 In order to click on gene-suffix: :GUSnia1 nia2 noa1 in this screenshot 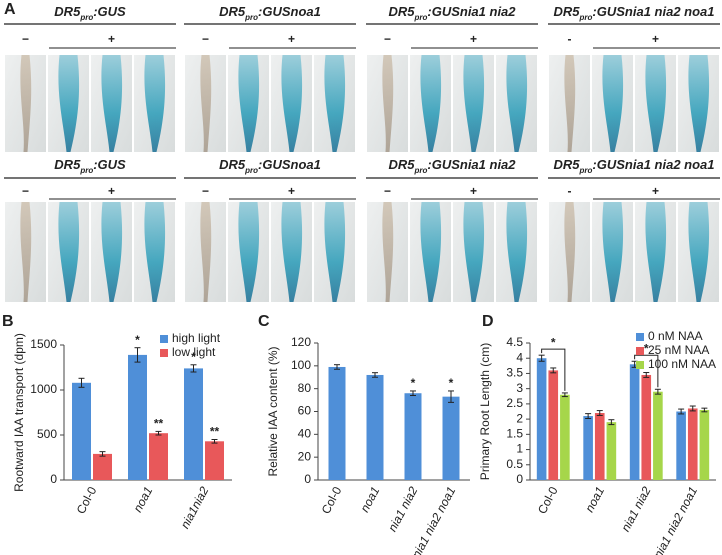, I will do `click(653, 11)`.